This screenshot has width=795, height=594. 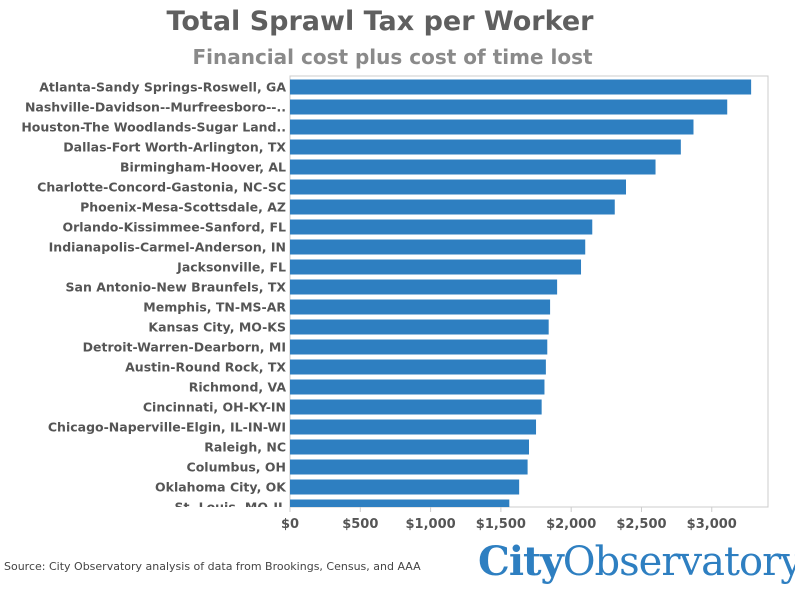 I want to click on category-label: Detroit-Warren-Dearborn, MI, so click(x=184, y=347).